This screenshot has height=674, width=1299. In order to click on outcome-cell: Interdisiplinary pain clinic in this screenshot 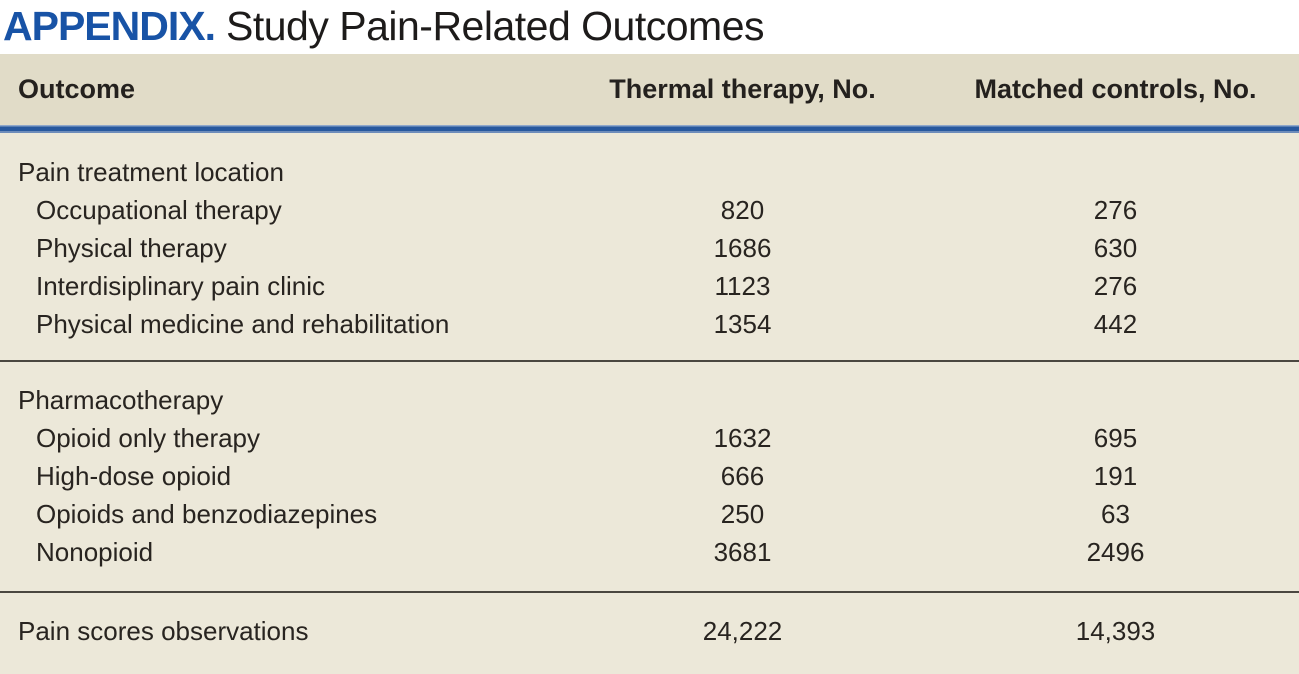, I will do `click(181, 285)`.